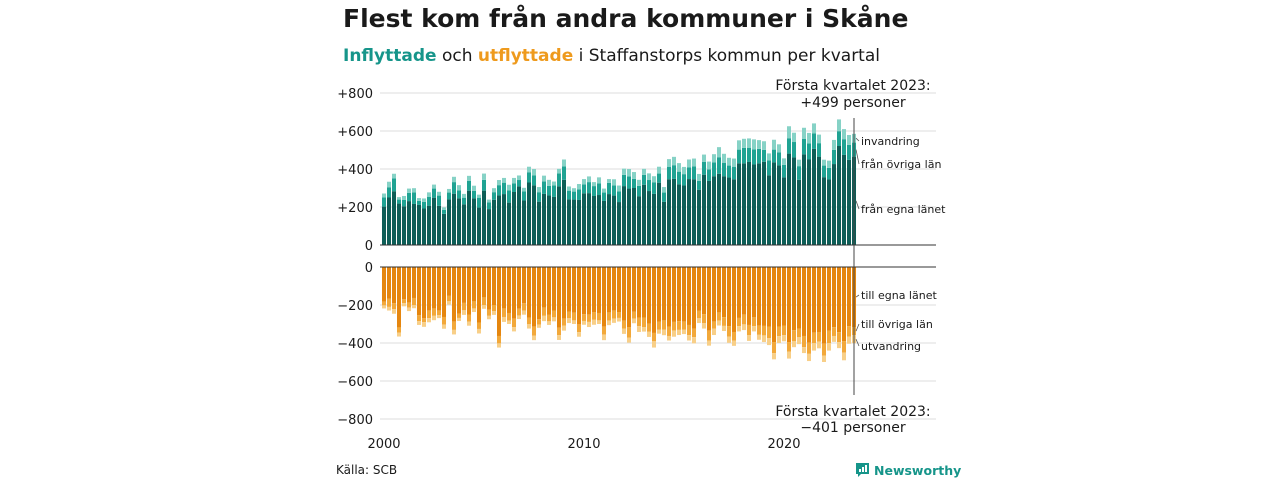 The height and width of the screenshot is (480, 1280). I want to click on brand-name: Newsworthy, so click(918, 470).